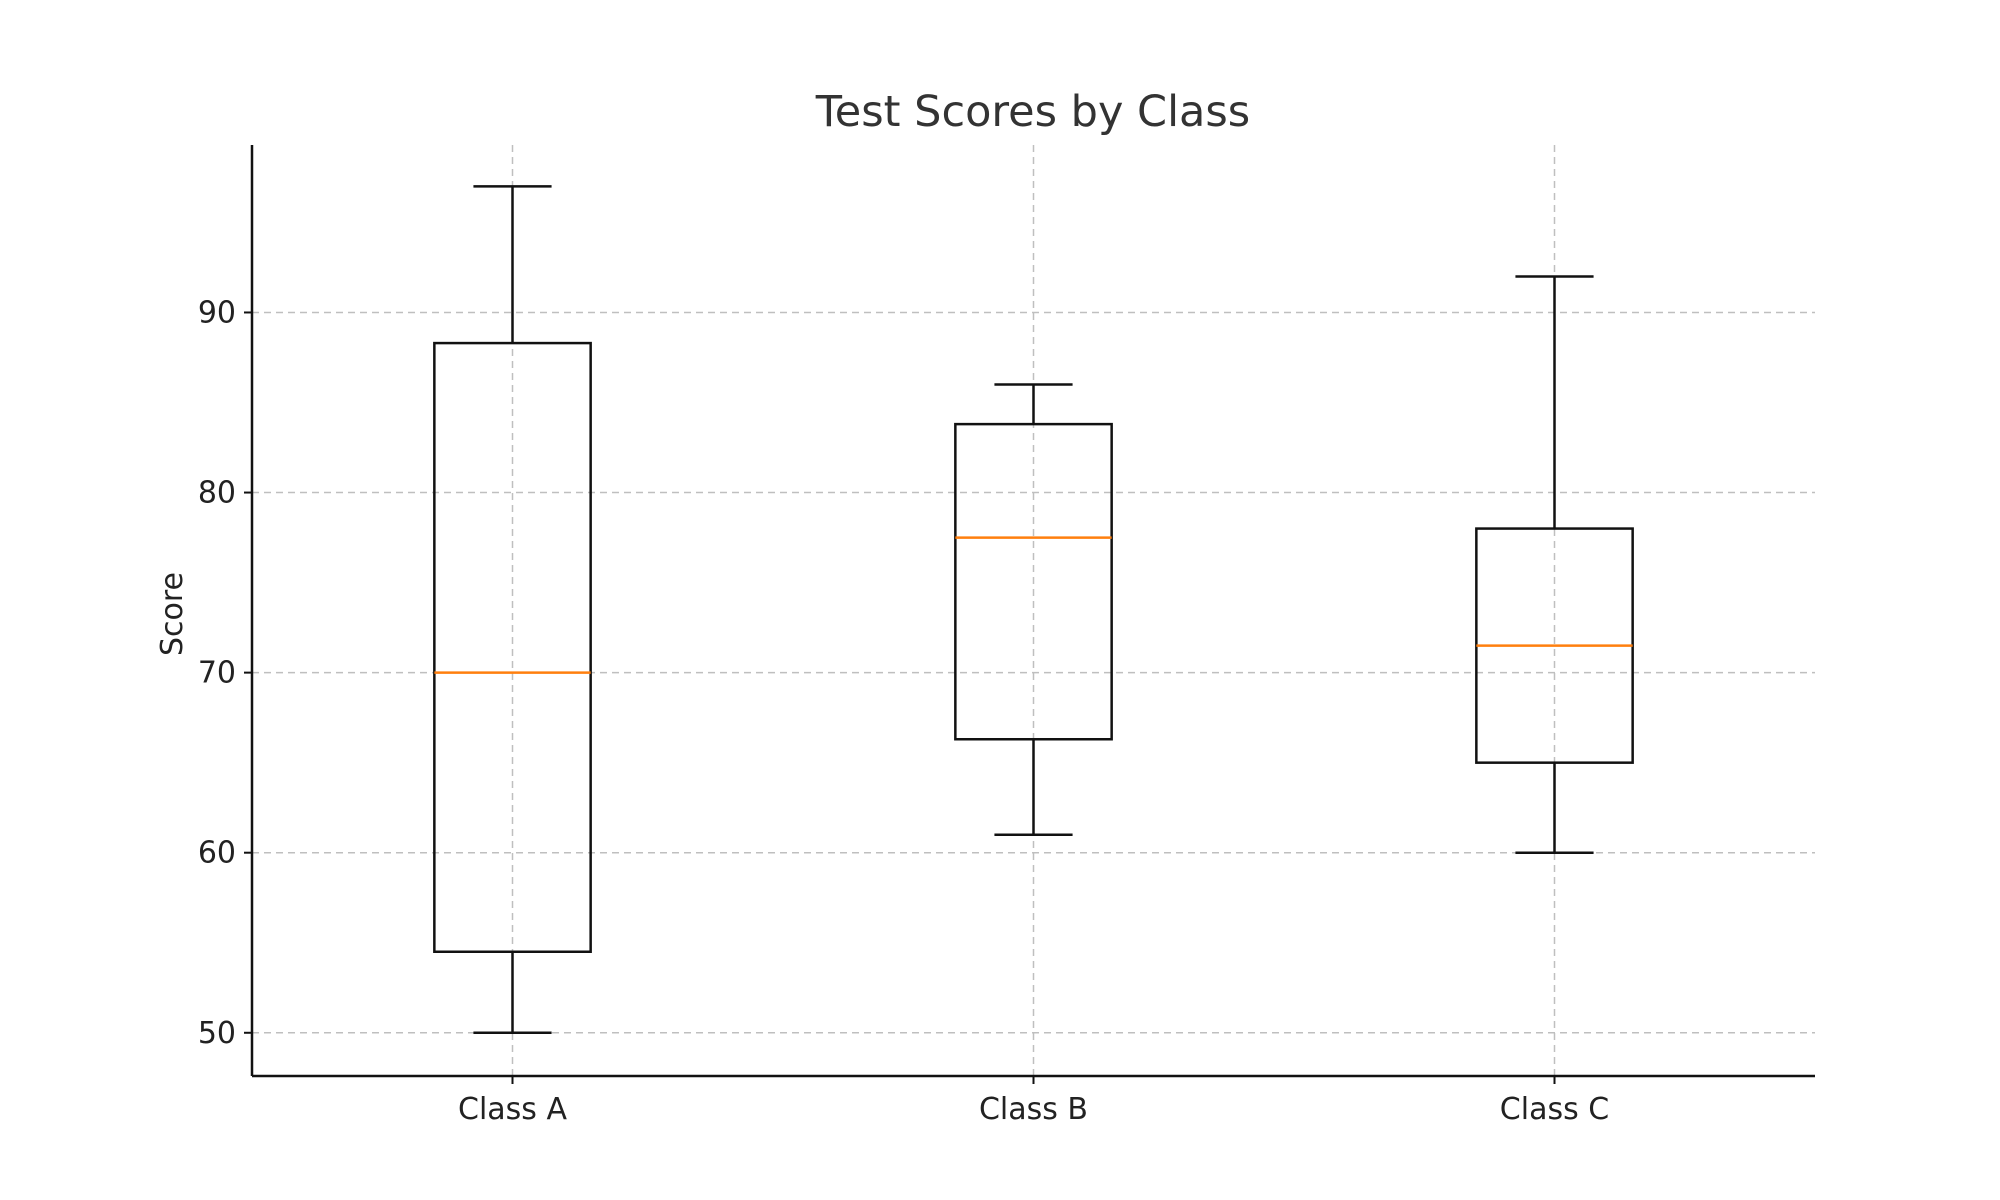 The height and width of the screenshot is (1200, 2000). What do you see at coordinates (1033, 1109) in the screenshot?
I see `x-tick-label: Class B` at bounding box center [1033, 1109].